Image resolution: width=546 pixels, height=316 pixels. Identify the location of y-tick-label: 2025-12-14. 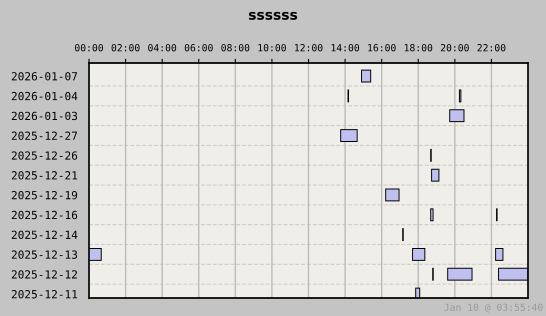
(45, 234).